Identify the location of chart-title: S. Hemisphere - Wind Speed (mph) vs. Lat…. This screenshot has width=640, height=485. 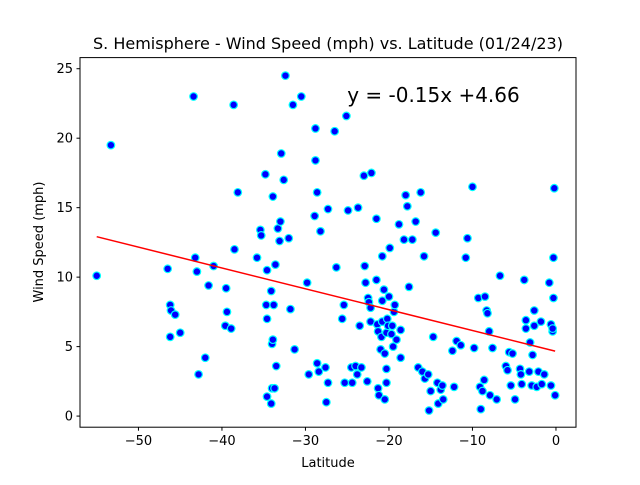
(328, 43).